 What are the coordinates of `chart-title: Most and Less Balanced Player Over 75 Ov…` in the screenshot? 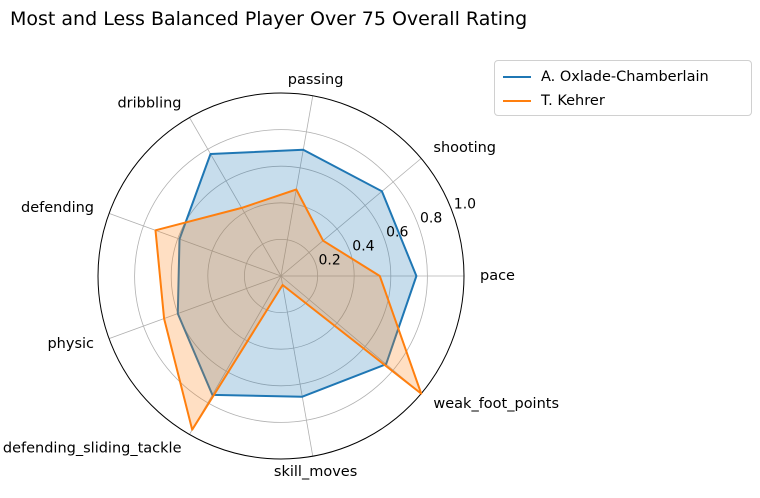 It's located at (269, 19).